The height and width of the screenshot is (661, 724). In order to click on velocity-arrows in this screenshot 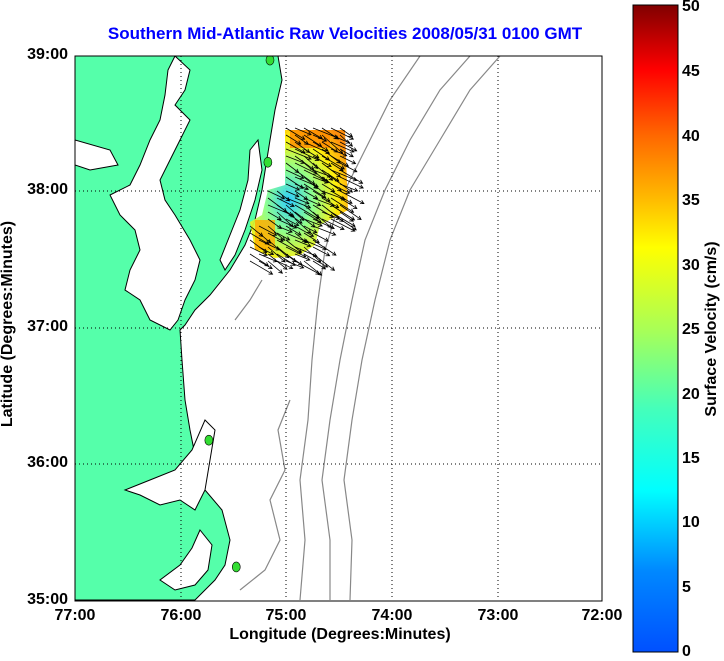, I will do `click(307, 201)`.